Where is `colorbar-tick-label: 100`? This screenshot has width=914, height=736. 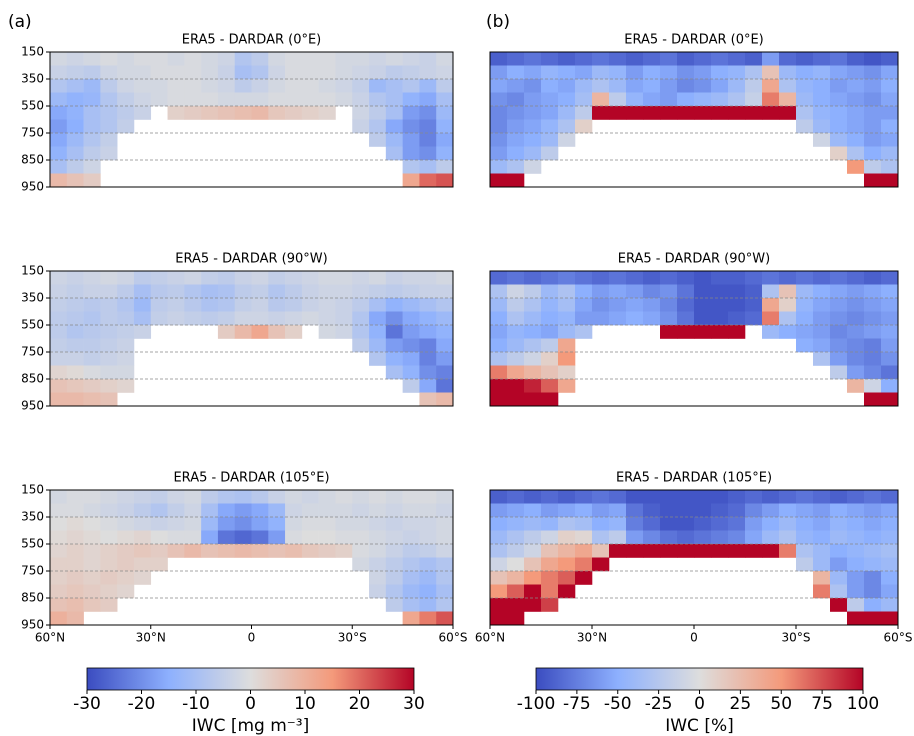 colorbar-tick-label: 100 is located at coordinates (863, 704).